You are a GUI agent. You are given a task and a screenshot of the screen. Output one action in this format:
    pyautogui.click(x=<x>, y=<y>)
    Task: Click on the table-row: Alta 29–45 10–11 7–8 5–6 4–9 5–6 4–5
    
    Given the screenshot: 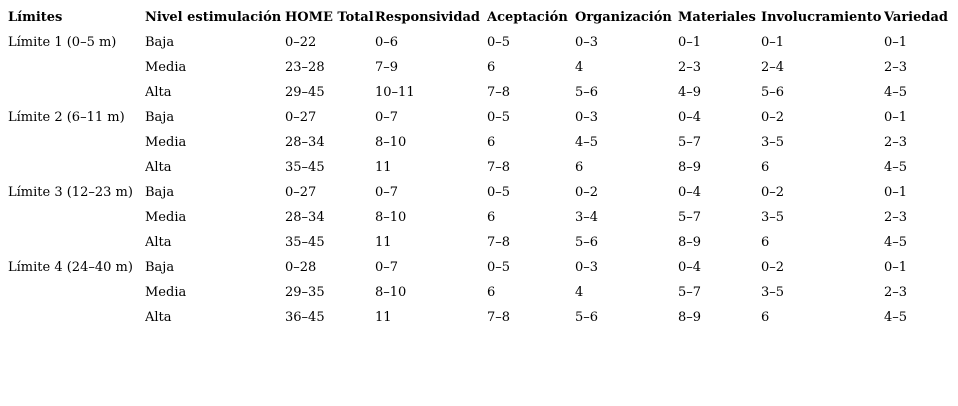 What is the action you would take?
    pyautogui.click(x=483, y=92)
    